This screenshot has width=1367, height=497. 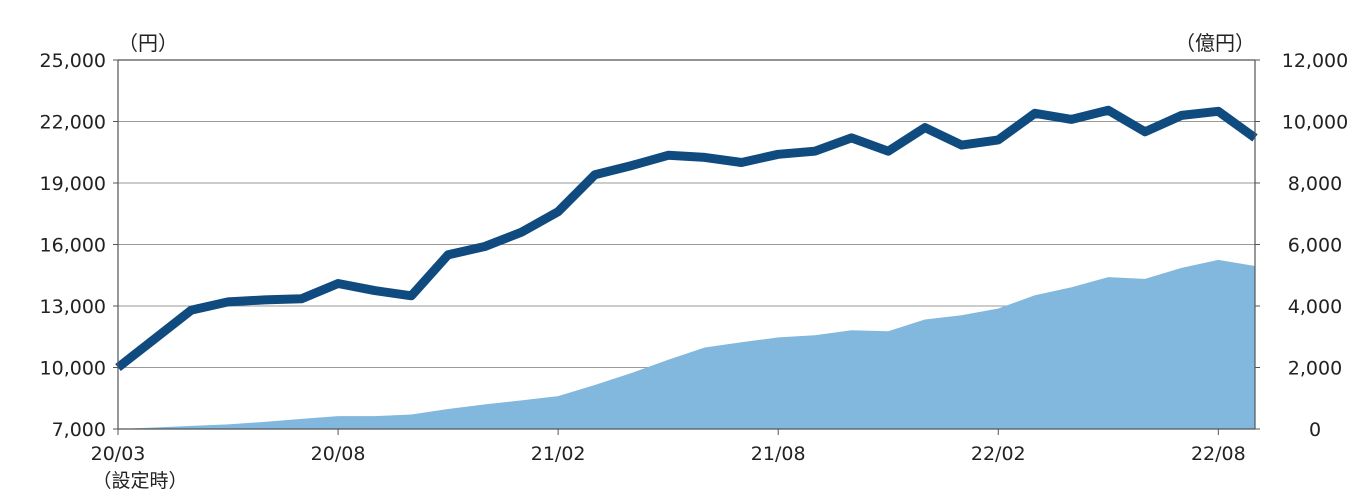 I want to click on left-tick-label: 10,000, so click(x=73, y=369).